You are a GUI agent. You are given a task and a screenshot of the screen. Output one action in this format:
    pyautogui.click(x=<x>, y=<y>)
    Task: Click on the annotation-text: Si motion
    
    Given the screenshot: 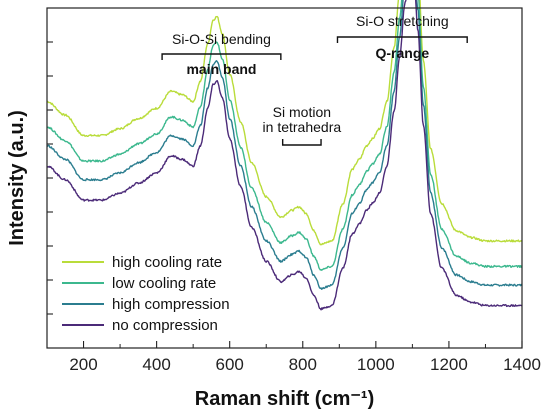 What is the action you would take?
    pyautogui.click(x=302, y=112)
    